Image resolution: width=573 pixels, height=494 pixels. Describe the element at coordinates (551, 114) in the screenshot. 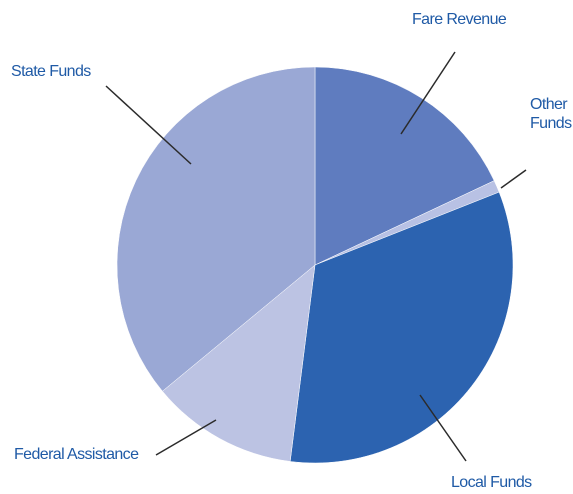

I see `slice-label: Other Funds` at that location.